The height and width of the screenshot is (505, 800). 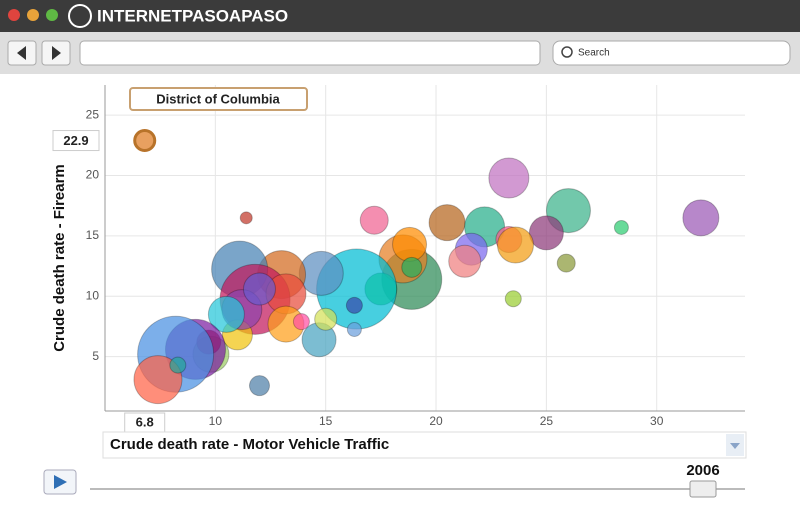 I want to click on logo-icon, so click(x=80, y=16).